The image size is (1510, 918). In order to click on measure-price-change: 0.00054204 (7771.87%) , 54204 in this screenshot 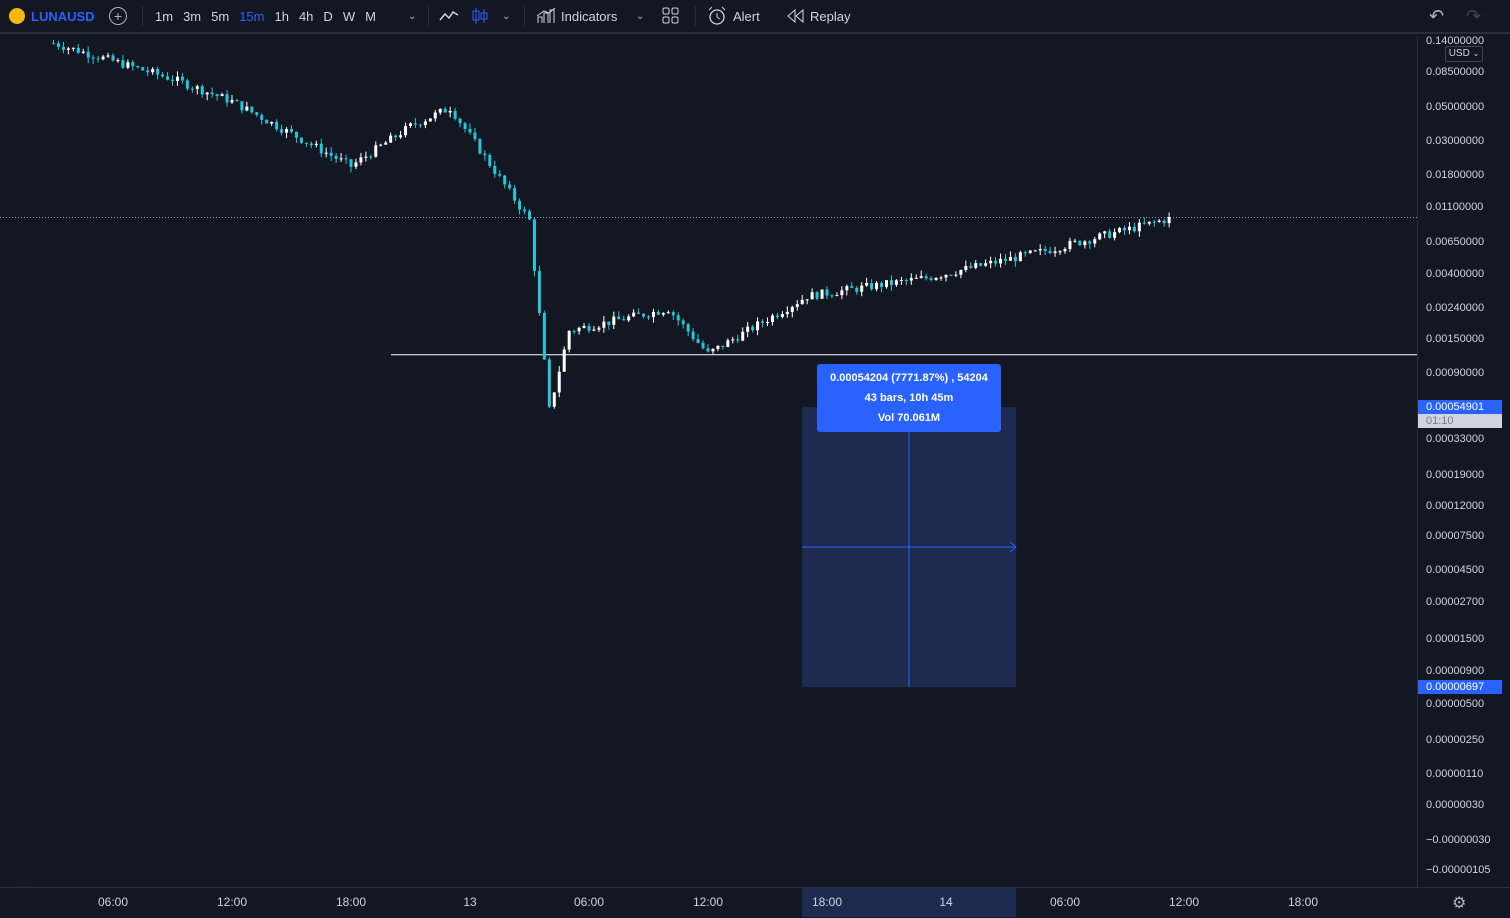, I will do `click(909, 378)`.